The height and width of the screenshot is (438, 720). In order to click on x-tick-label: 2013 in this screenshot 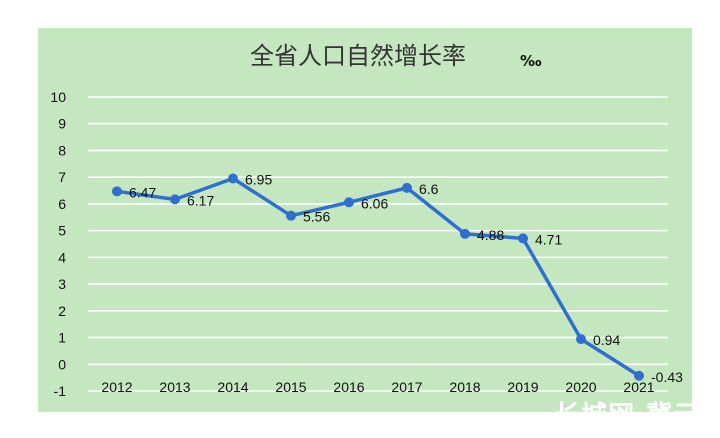, I will do `click(174, 387)`.